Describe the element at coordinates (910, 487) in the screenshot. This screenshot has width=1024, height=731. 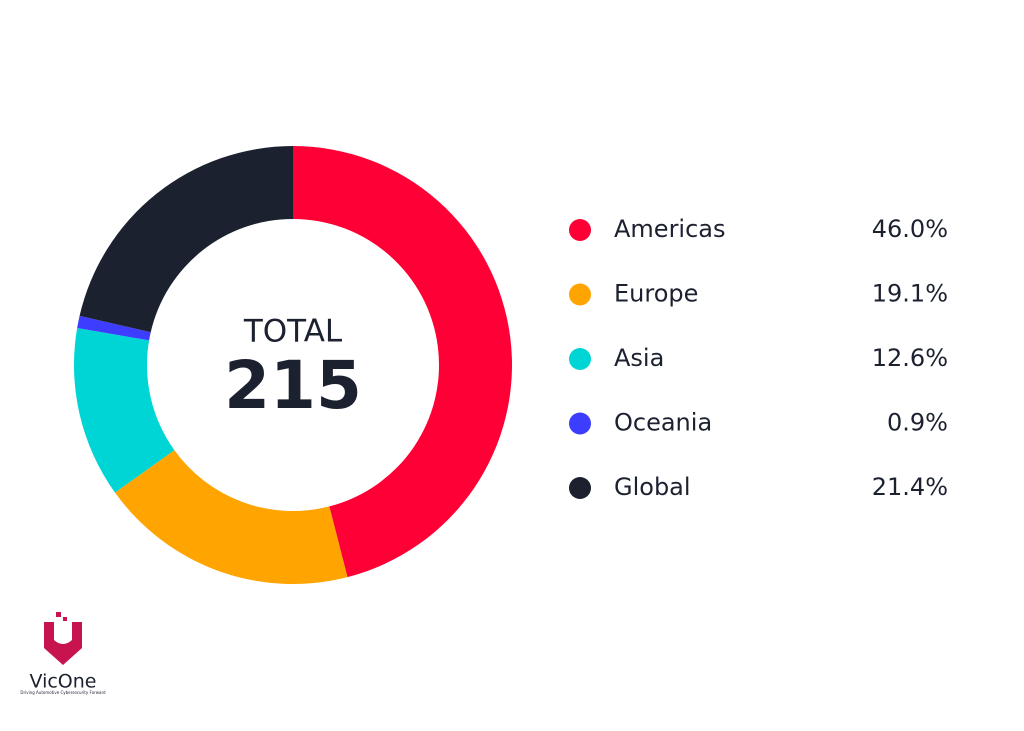
I see `legend-value: 21.4%` at that location.